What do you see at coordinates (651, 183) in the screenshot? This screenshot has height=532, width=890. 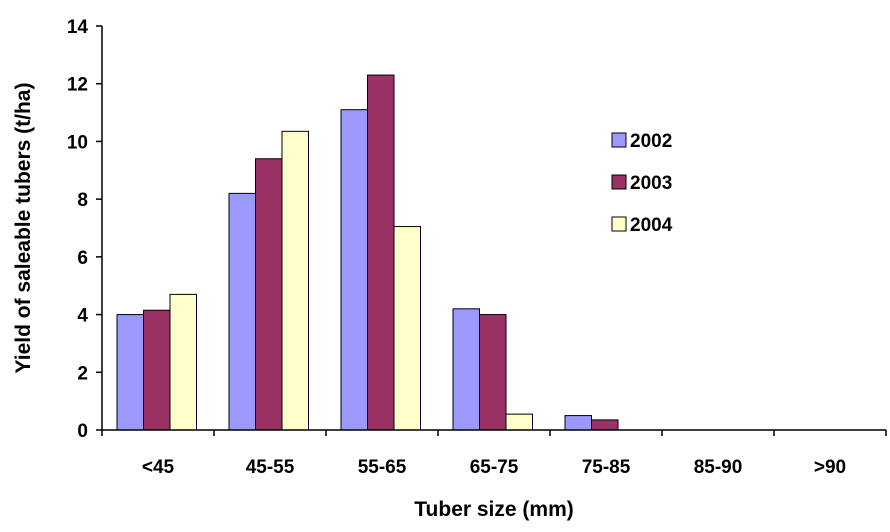 I see `legend-label-2003: 2003` at bounding box center [651, 183].